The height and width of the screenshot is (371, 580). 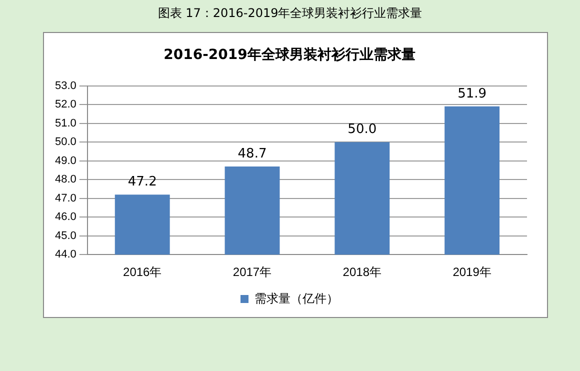 I want to click on data-label: 47.2, so click(x=142, y=182).